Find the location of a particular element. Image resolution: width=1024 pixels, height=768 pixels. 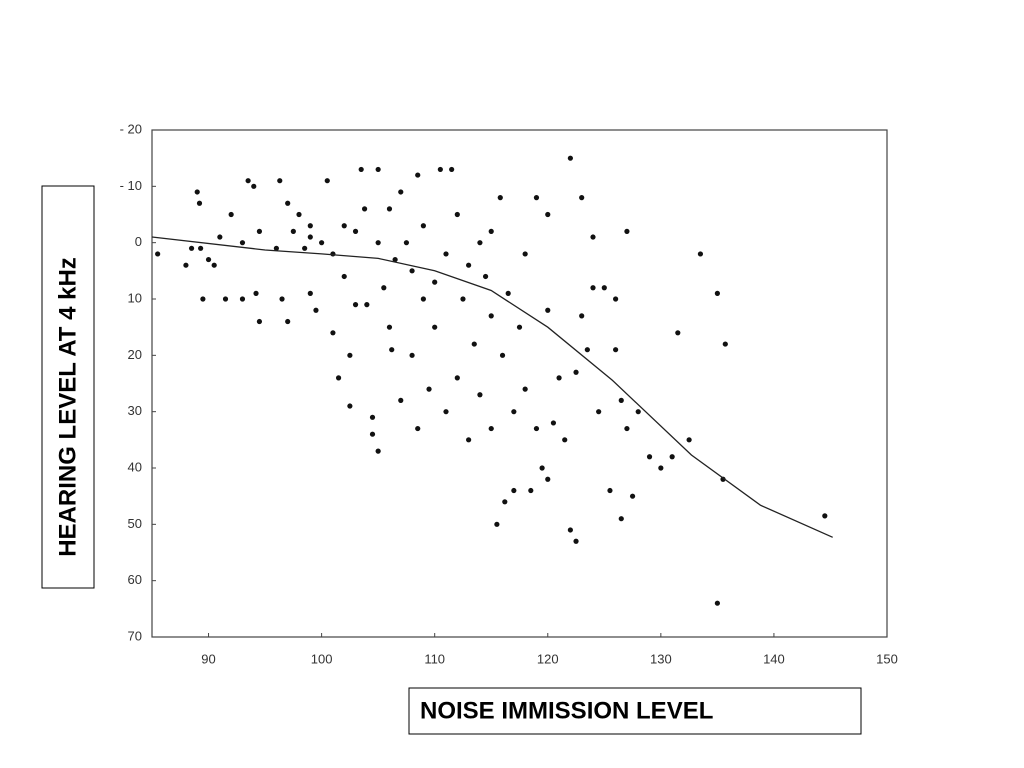

y-axis-label: HEARING LEVEL AT 4 kHz is located at coordinates (67, 407).